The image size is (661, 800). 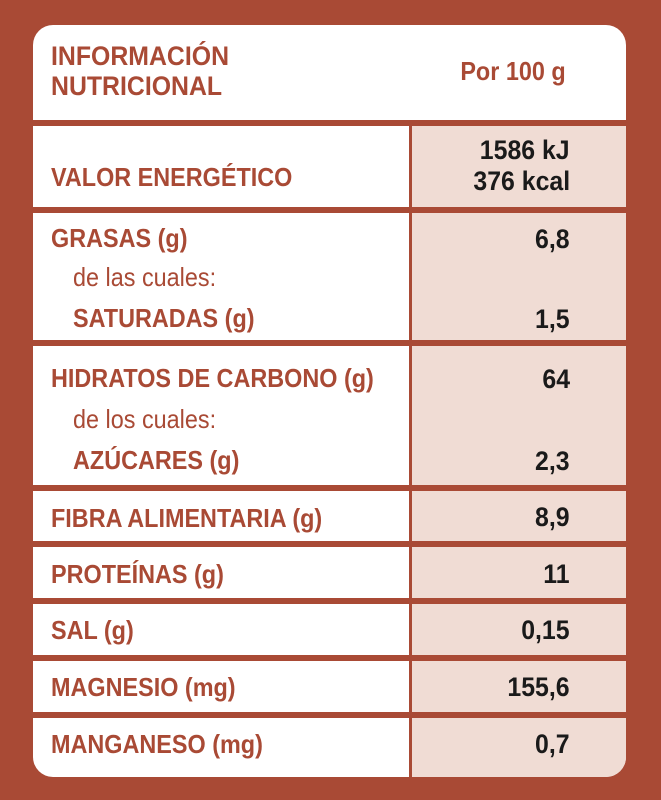 What do you see at coordinates (329, 166) in the screenshot?
I see `row-energy: VALOR ENERGÉTICO 1586 kJ 376 kcal` at bounding box center [329, 166].